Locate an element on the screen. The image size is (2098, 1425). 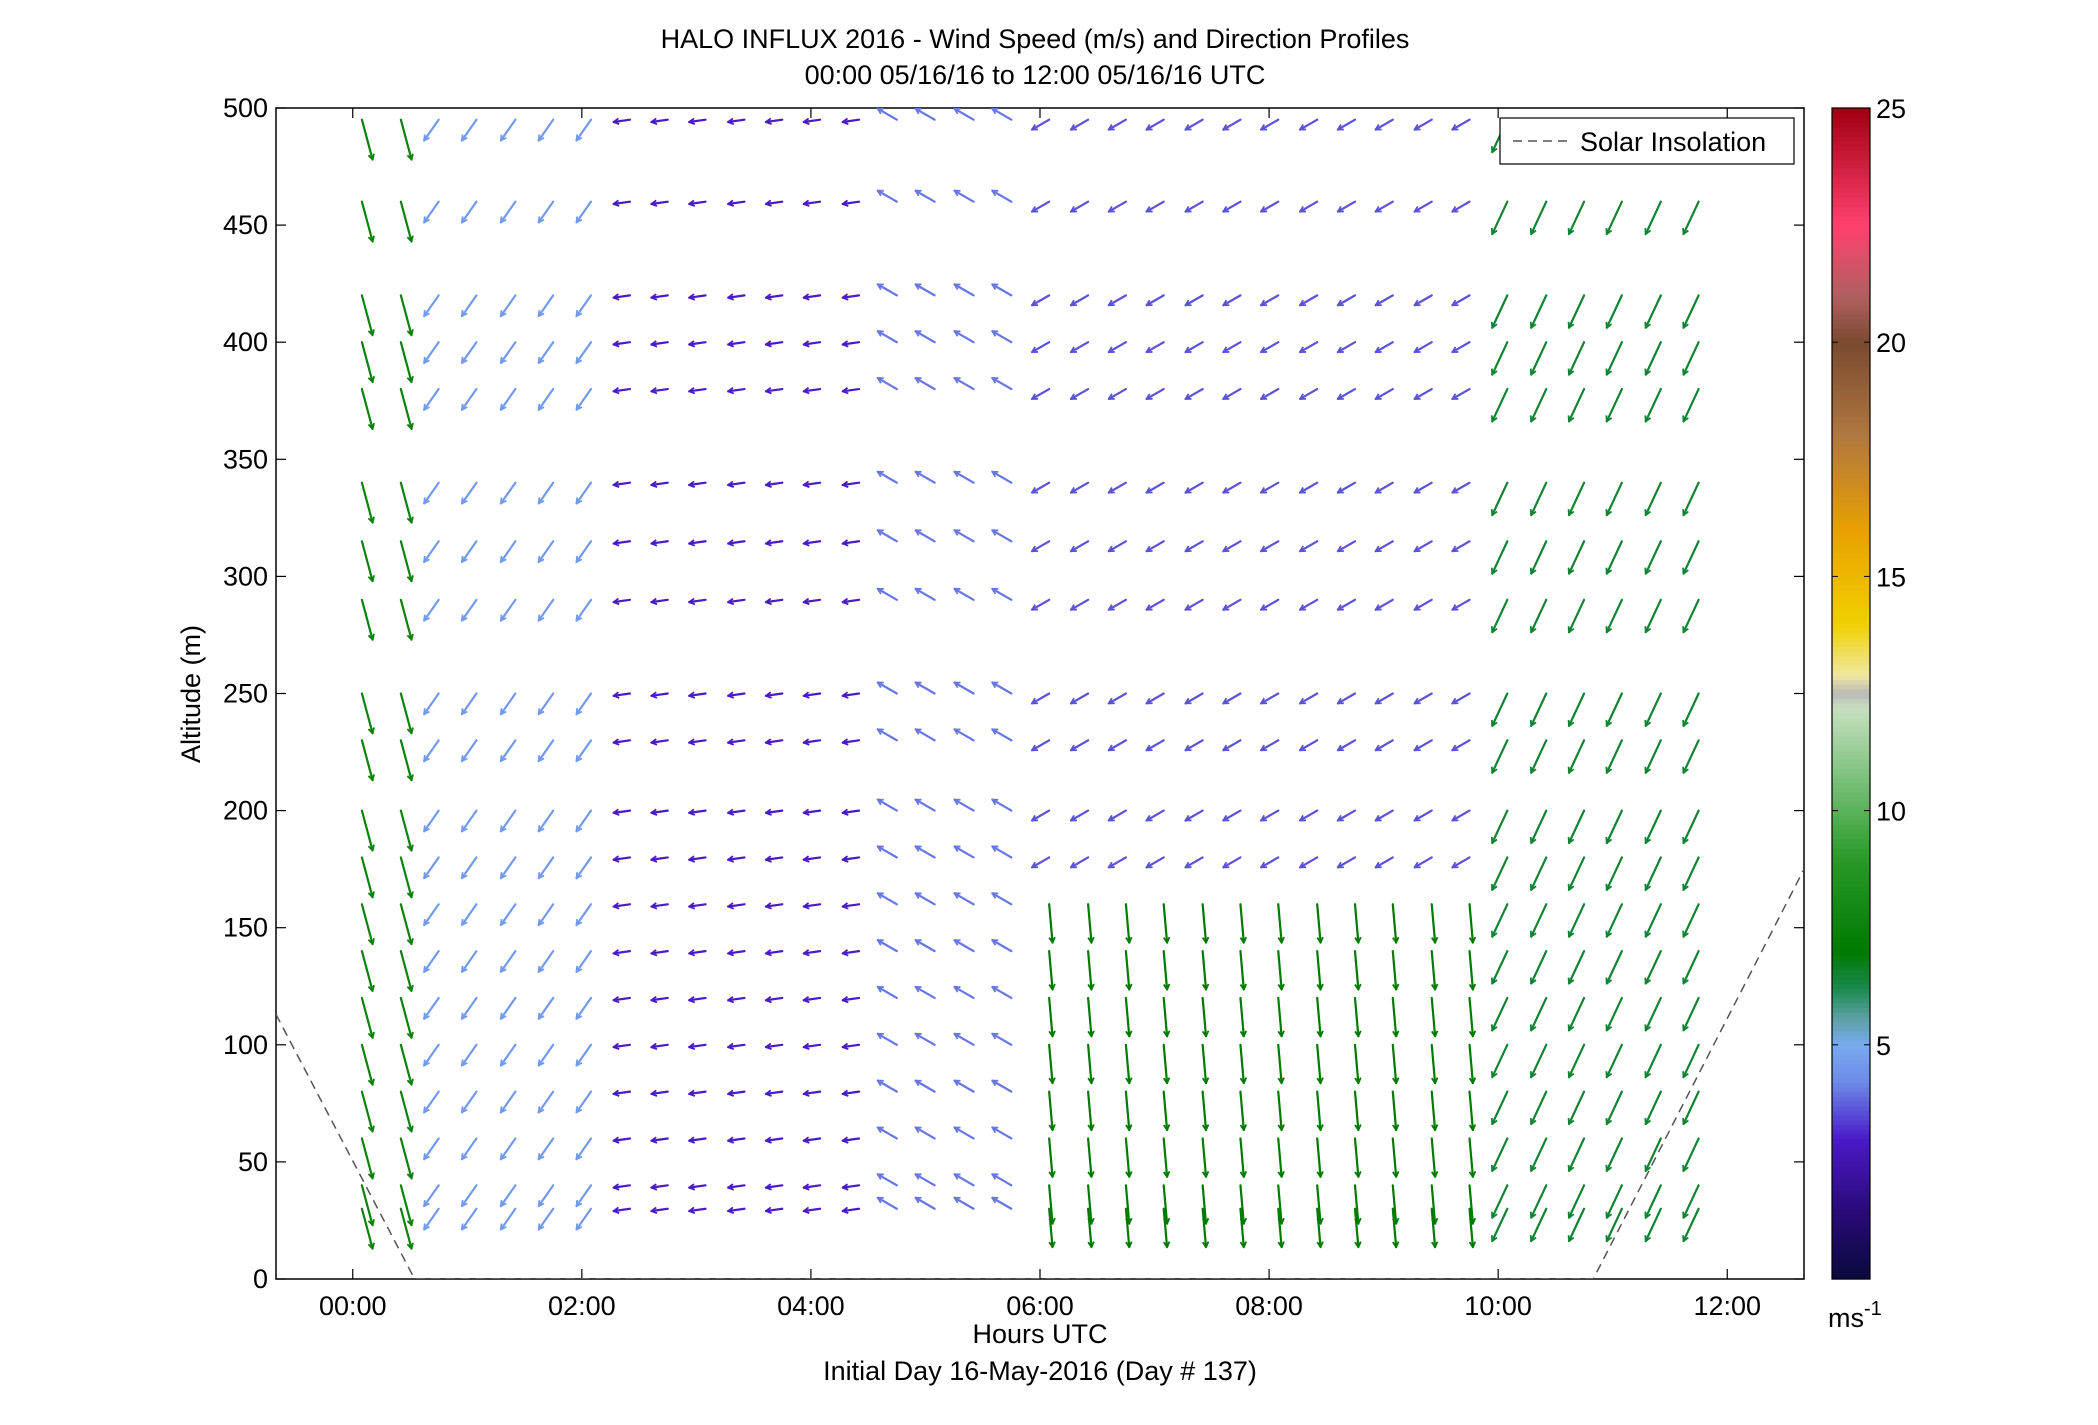
legend: Solar Insolation is located at coordinates (1647, 141).